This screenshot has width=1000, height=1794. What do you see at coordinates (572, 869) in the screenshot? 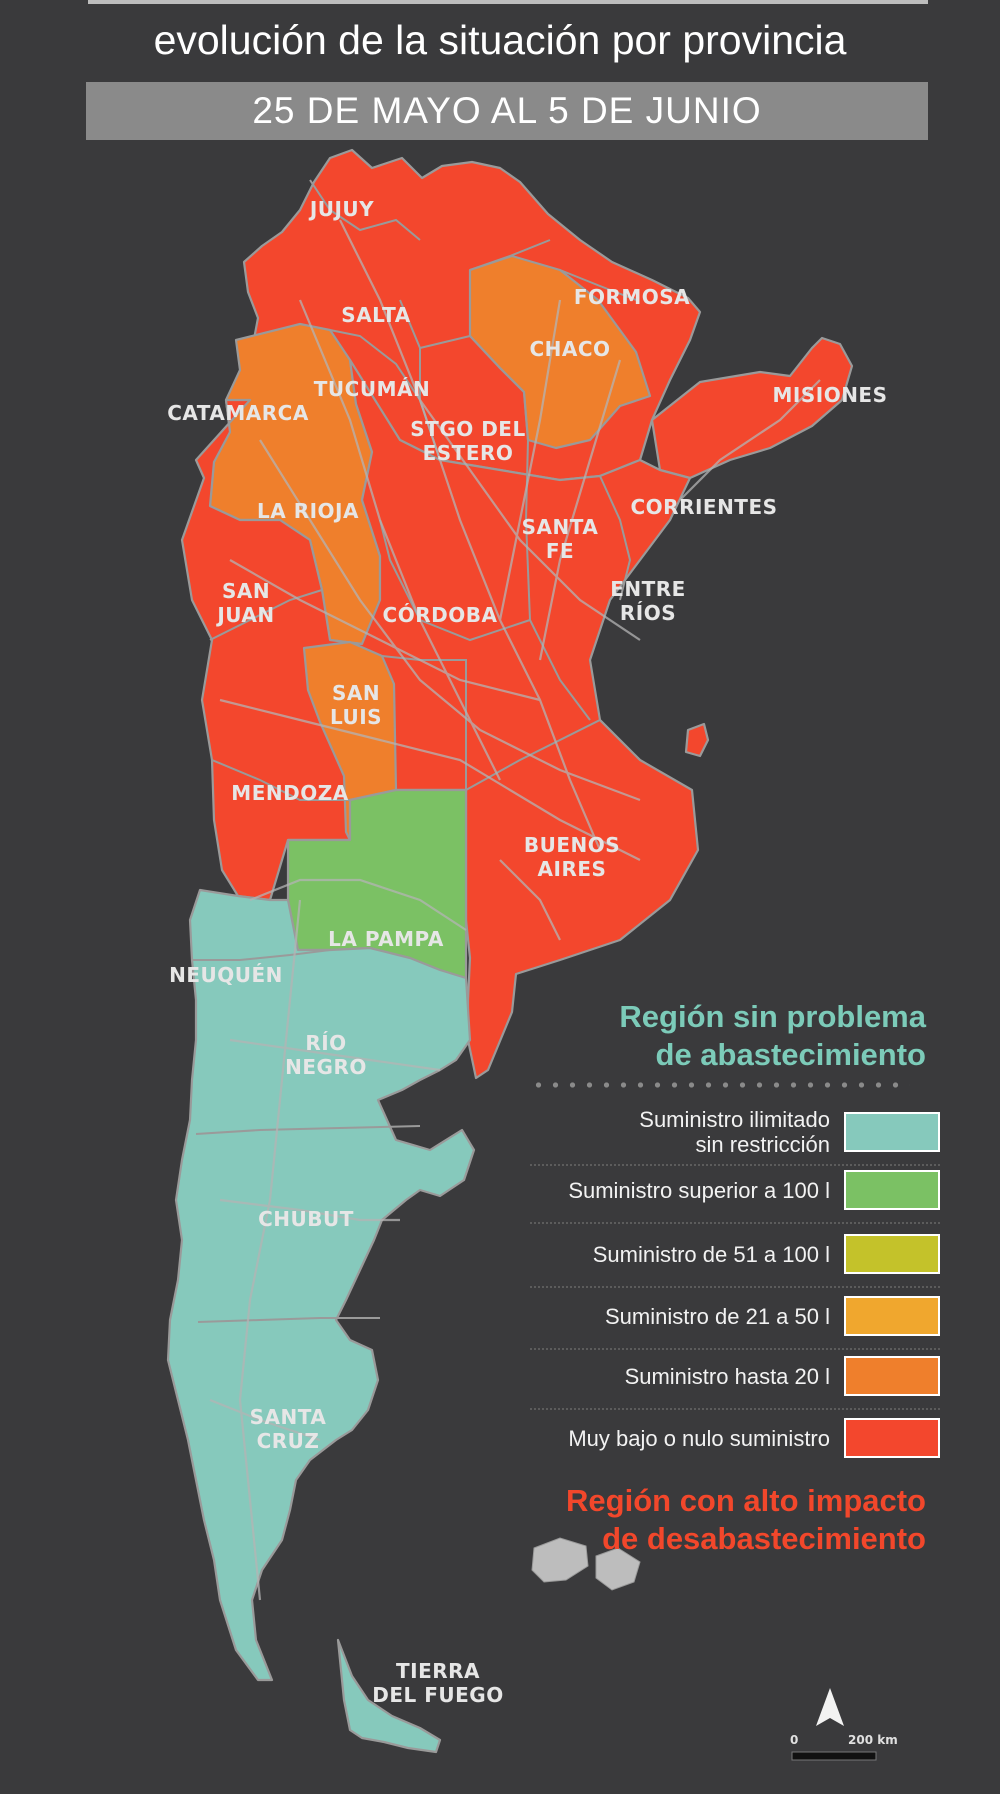
I see `label-buenos-aires-2: AIRES` at bounding box center [572, 869].